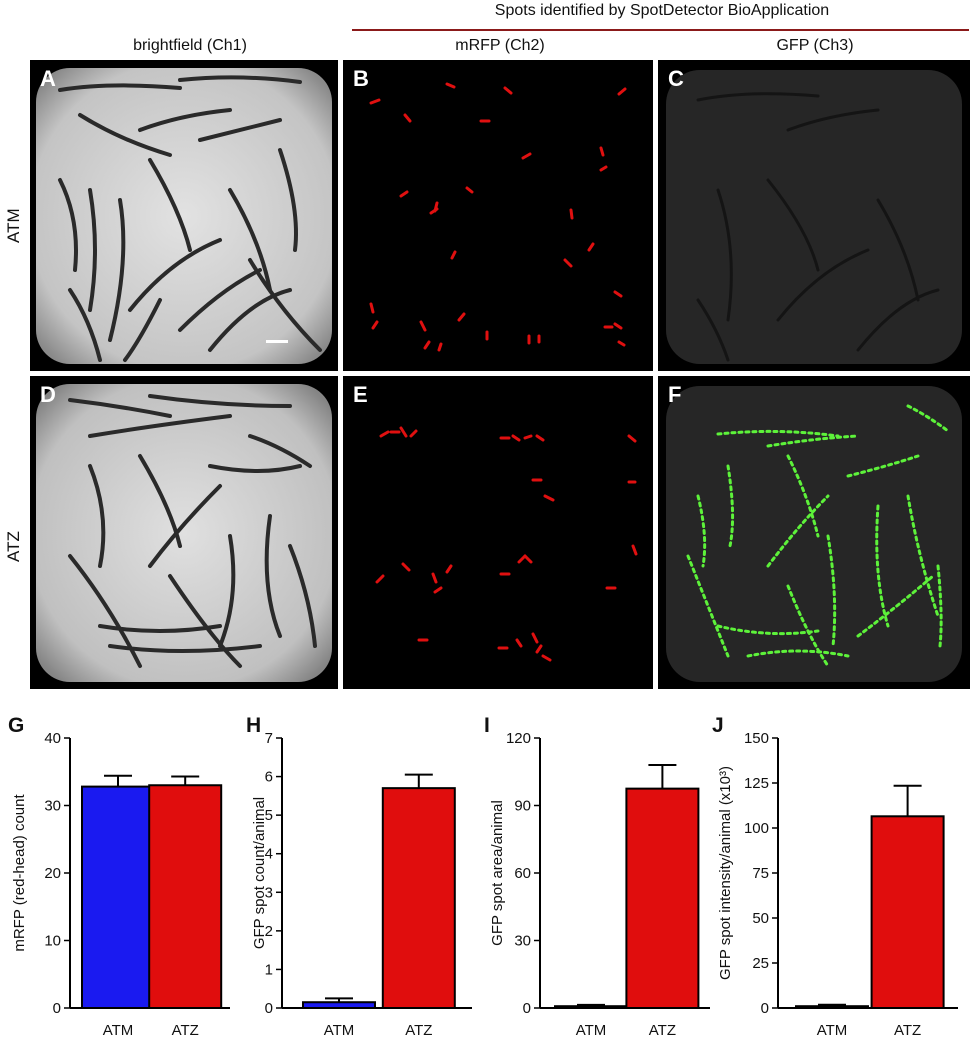  What do you see at coordinates (487, 725) in the screenshot?
I see `chart-letter-i: I` at bounding box center [487, 725].